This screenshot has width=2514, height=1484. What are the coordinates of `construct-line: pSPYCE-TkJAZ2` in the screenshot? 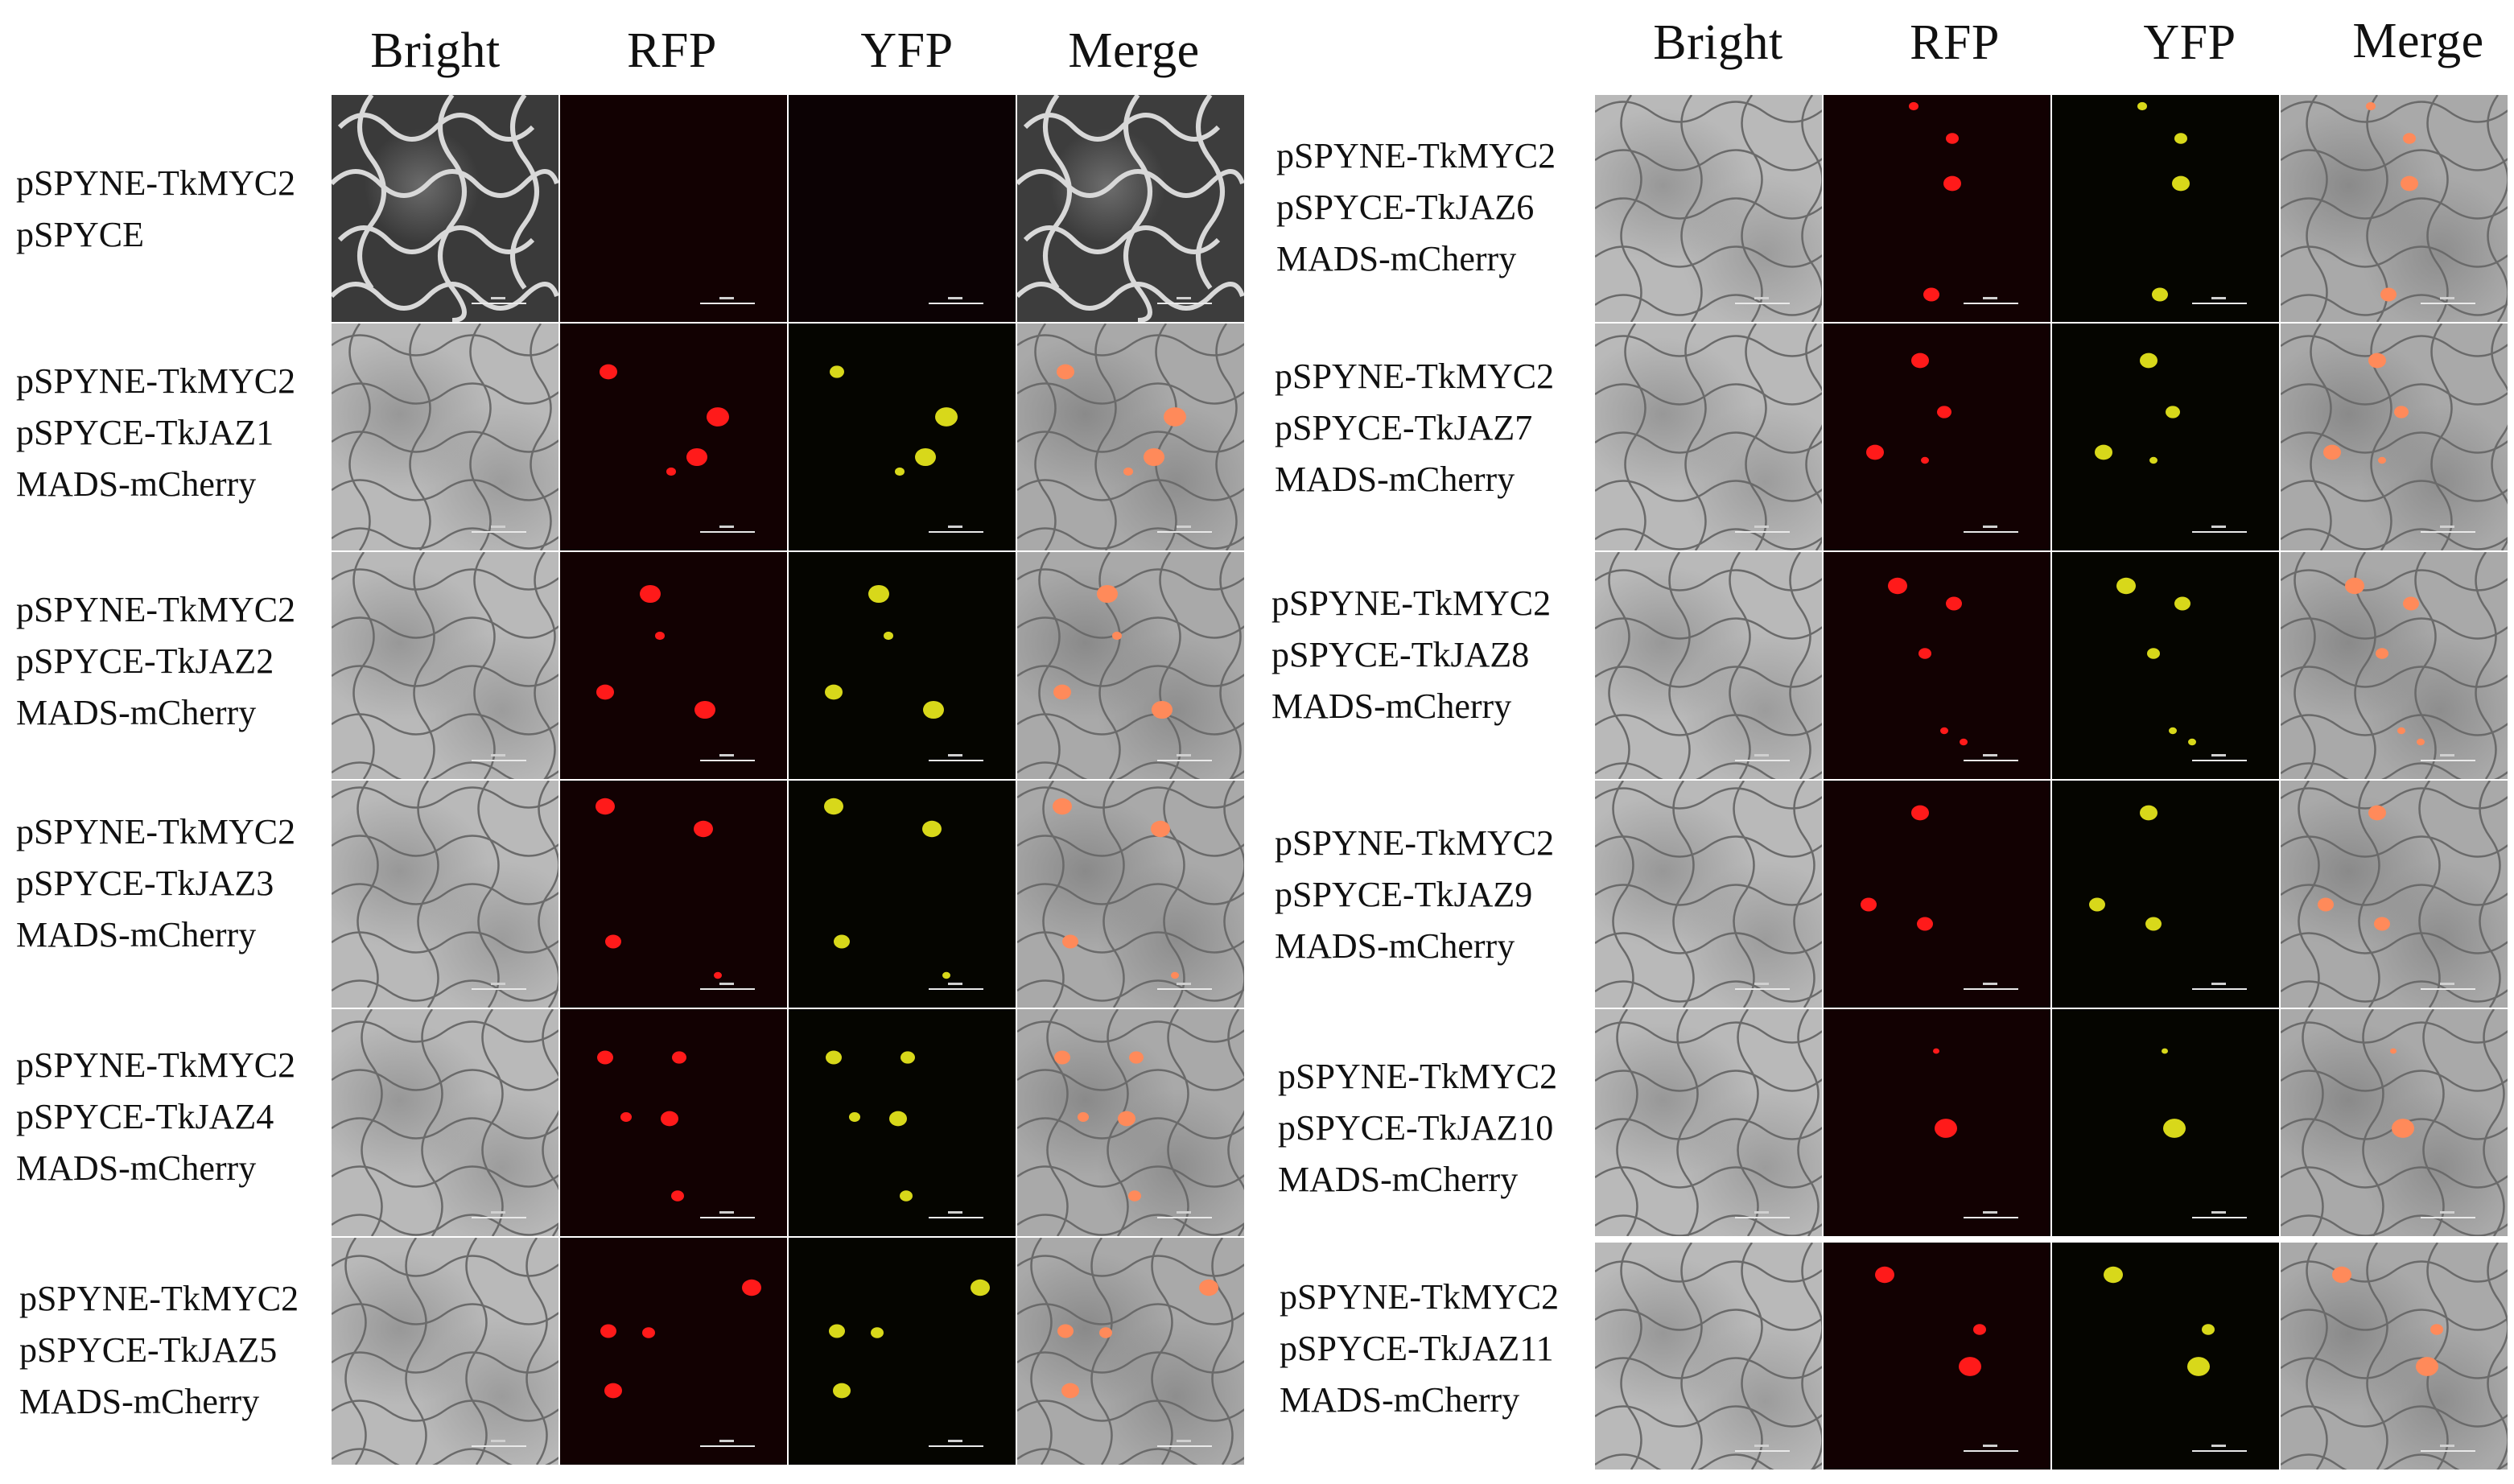 It's located at (145, 661).